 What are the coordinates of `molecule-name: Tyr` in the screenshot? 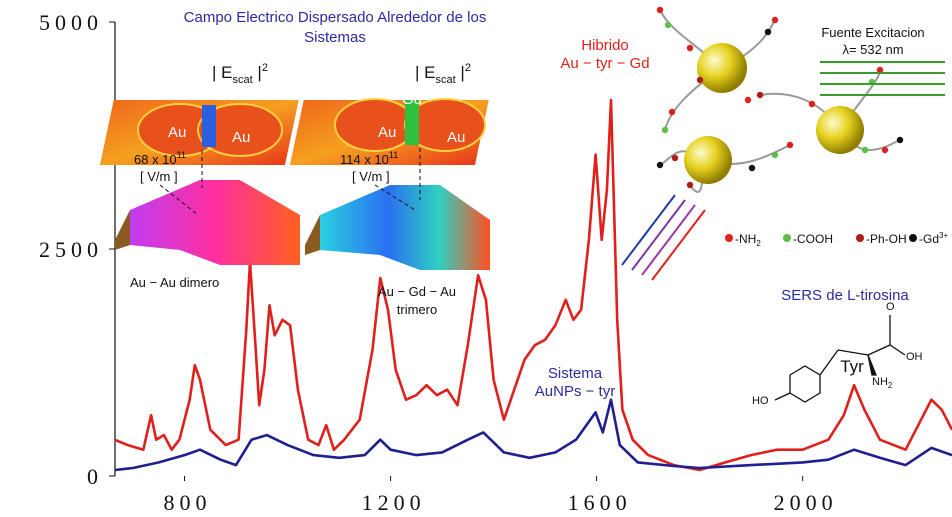 It's located at (852, 366).